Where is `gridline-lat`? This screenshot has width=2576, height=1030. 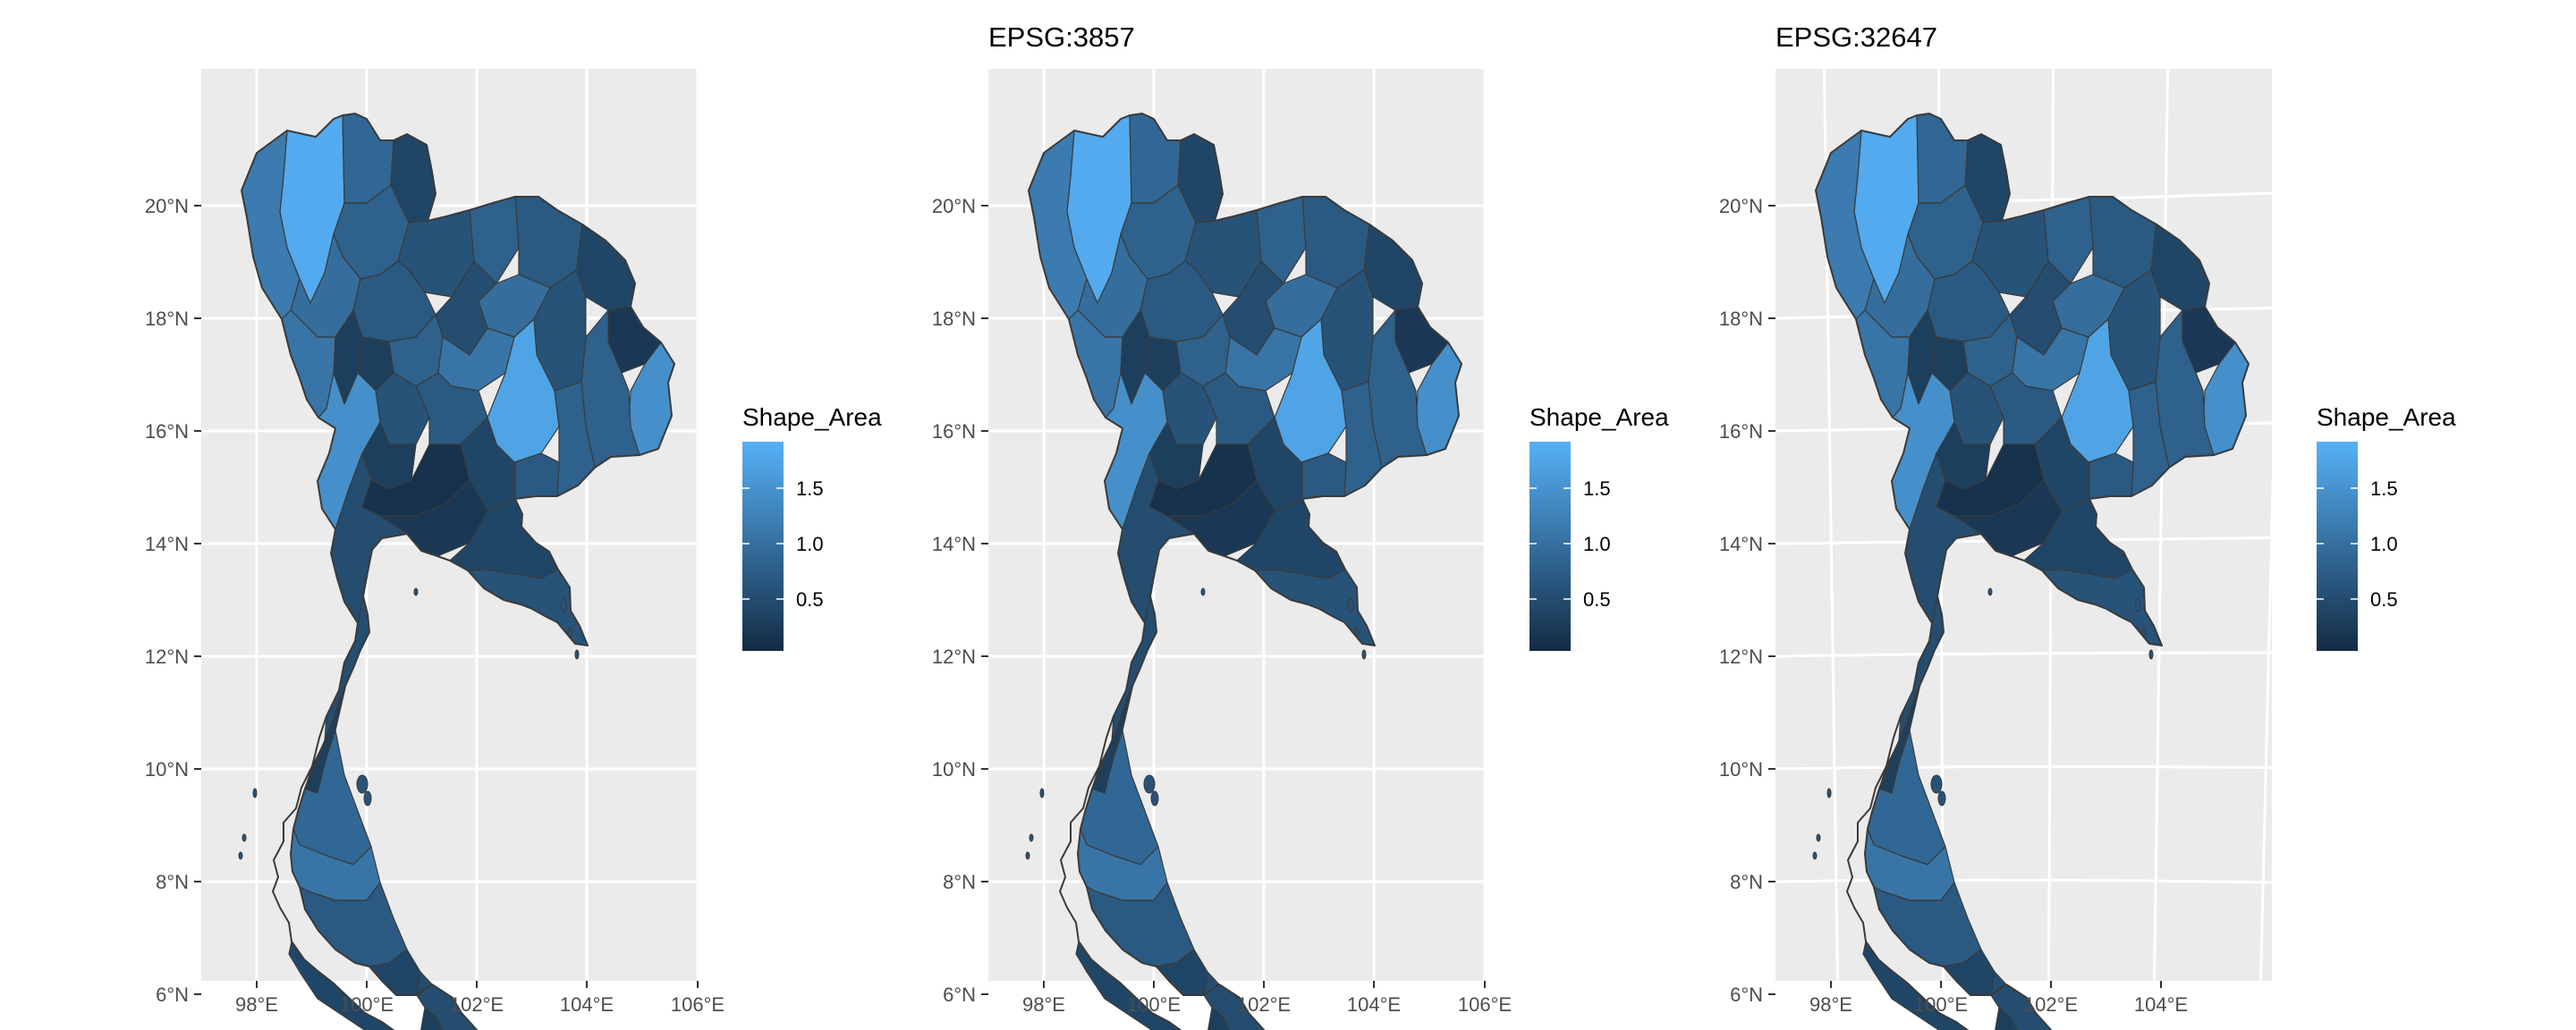
gridline-lat is located at coordinates (2024, 881).